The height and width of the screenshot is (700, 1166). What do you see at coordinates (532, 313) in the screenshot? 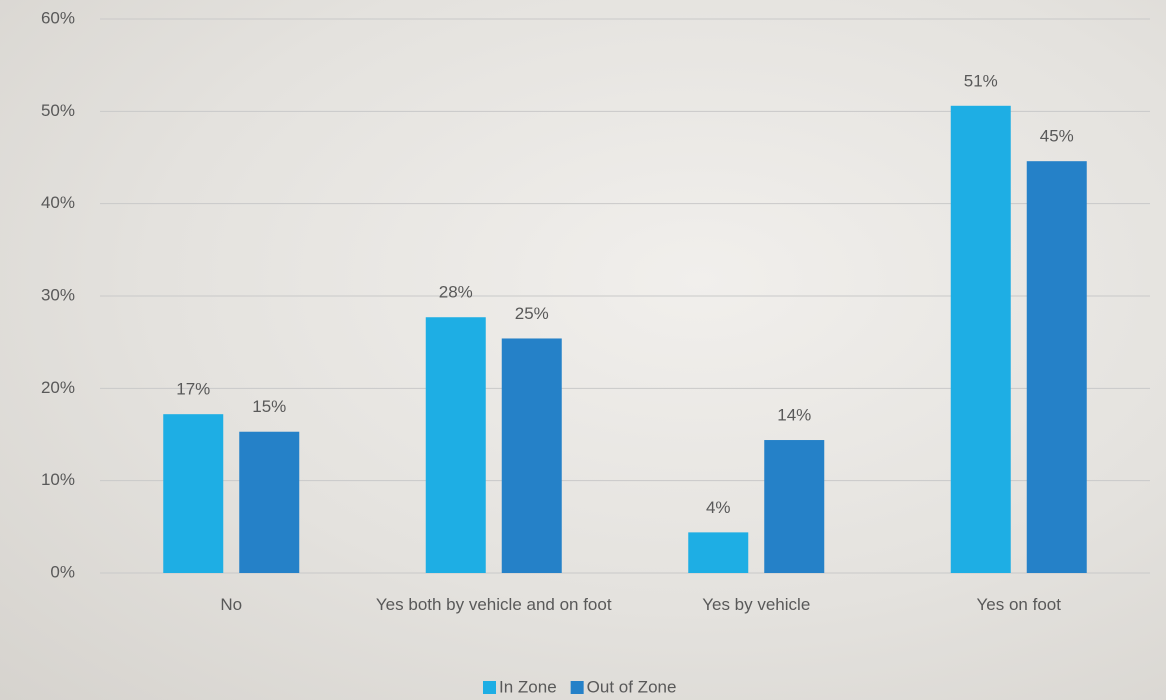
I see `data-label: 25%` at bounding box center [532, 313].